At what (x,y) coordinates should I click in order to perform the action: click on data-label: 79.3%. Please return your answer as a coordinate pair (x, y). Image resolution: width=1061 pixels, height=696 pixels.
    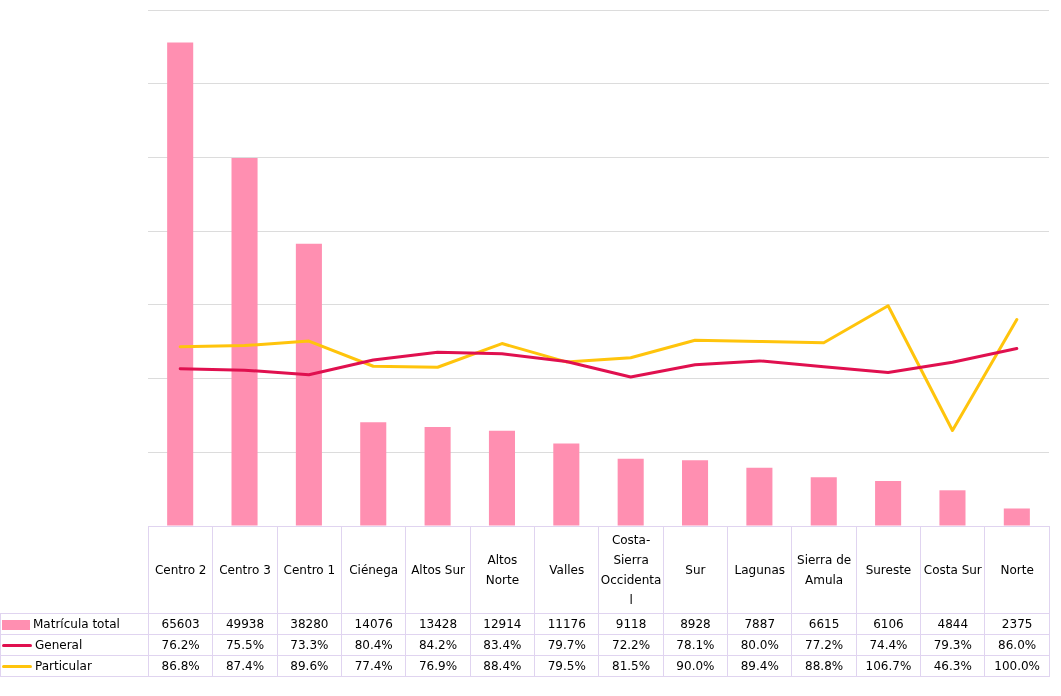
    Looking at the image, I should click on (952, 645).